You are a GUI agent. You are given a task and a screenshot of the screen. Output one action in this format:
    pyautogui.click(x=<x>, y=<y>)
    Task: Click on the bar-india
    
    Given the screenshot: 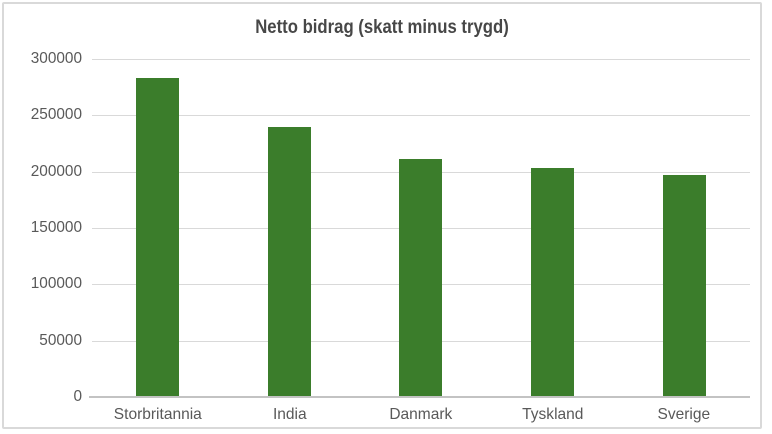 What is the action you would take?
    pyautogui.click(x=289, y=261)
    